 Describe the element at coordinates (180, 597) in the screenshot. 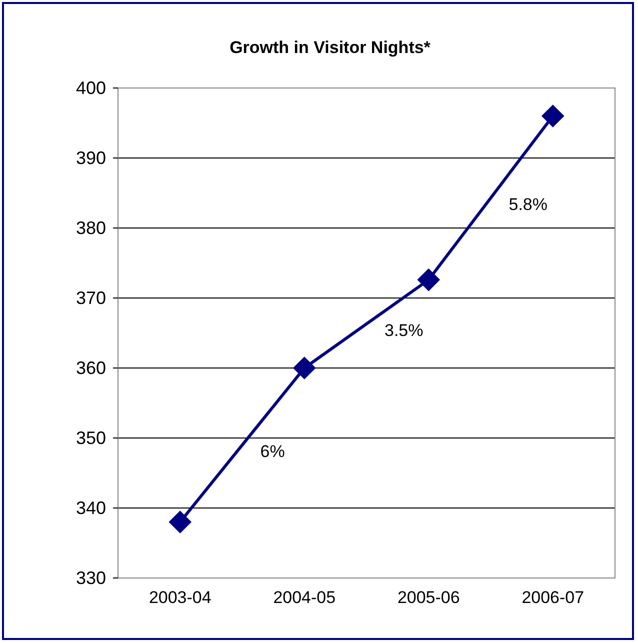

I see `x-tick-label: 2003-04` at that location.